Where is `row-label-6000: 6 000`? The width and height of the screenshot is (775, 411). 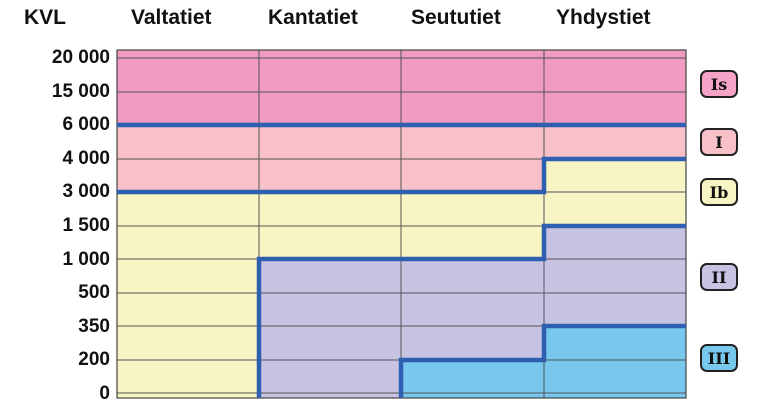
row-label-6000: 6 000 is located at coordinates (86, 124).